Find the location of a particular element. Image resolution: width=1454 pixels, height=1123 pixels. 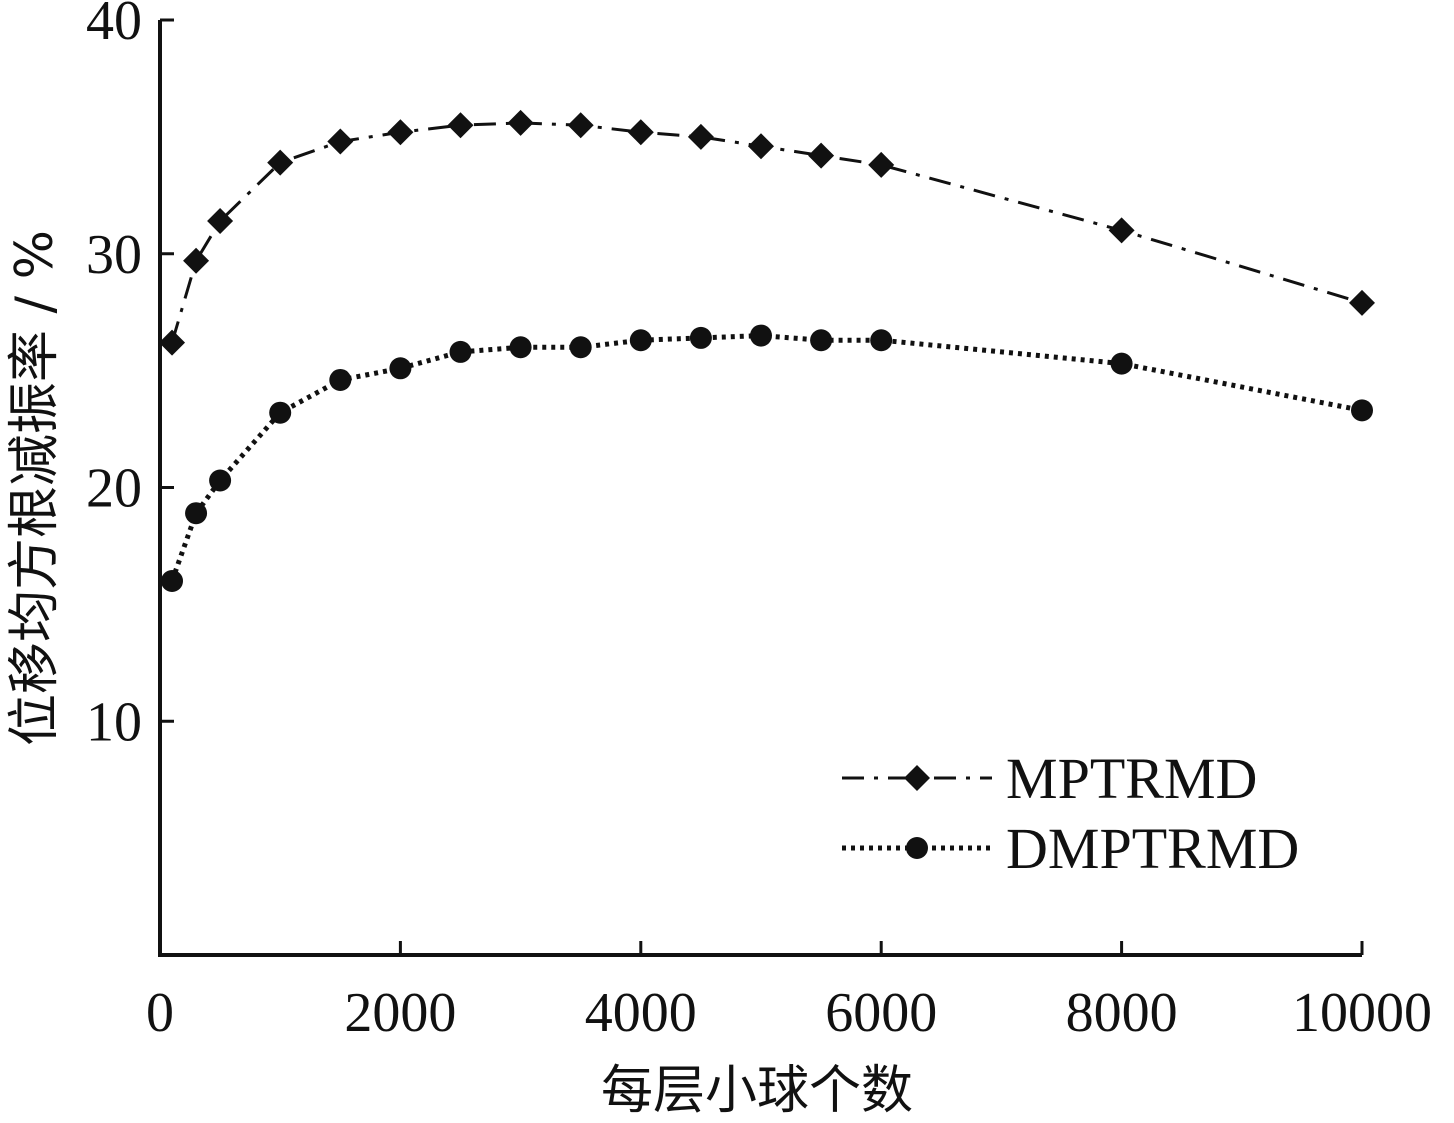

x-tick-label: 6000 is located at coordinates (881, 1013).